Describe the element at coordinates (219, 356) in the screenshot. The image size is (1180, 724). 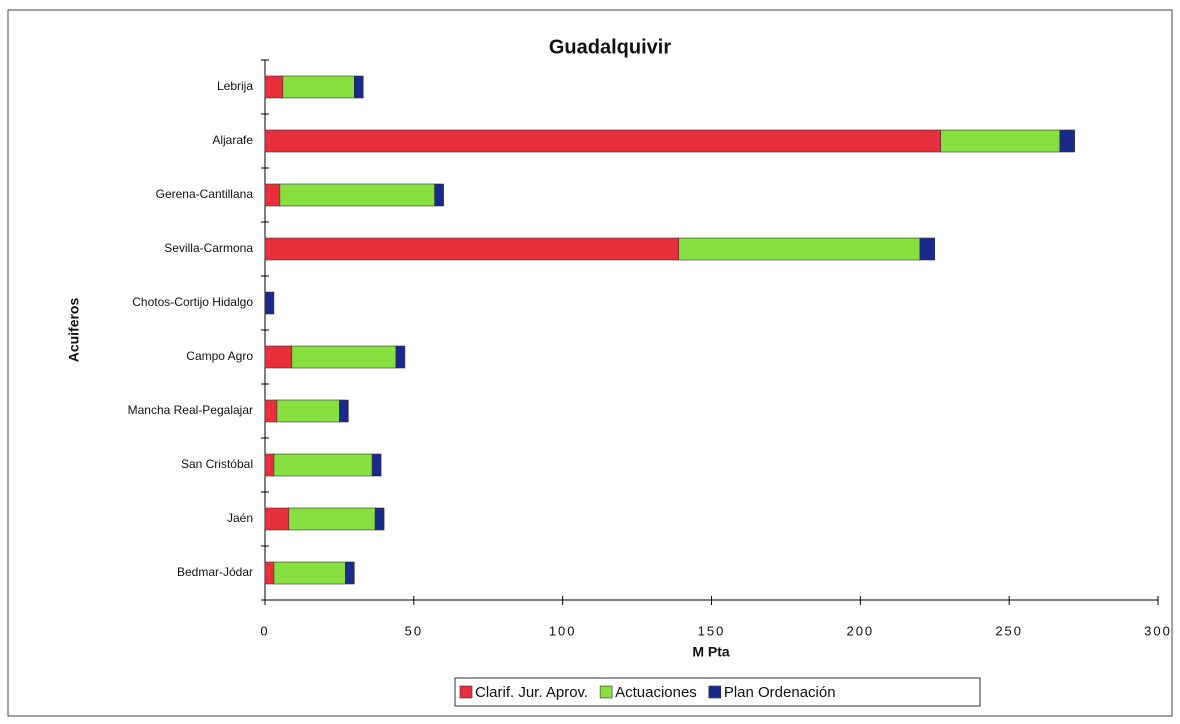
I see `y-tick-label: Campo Agro` at that location.